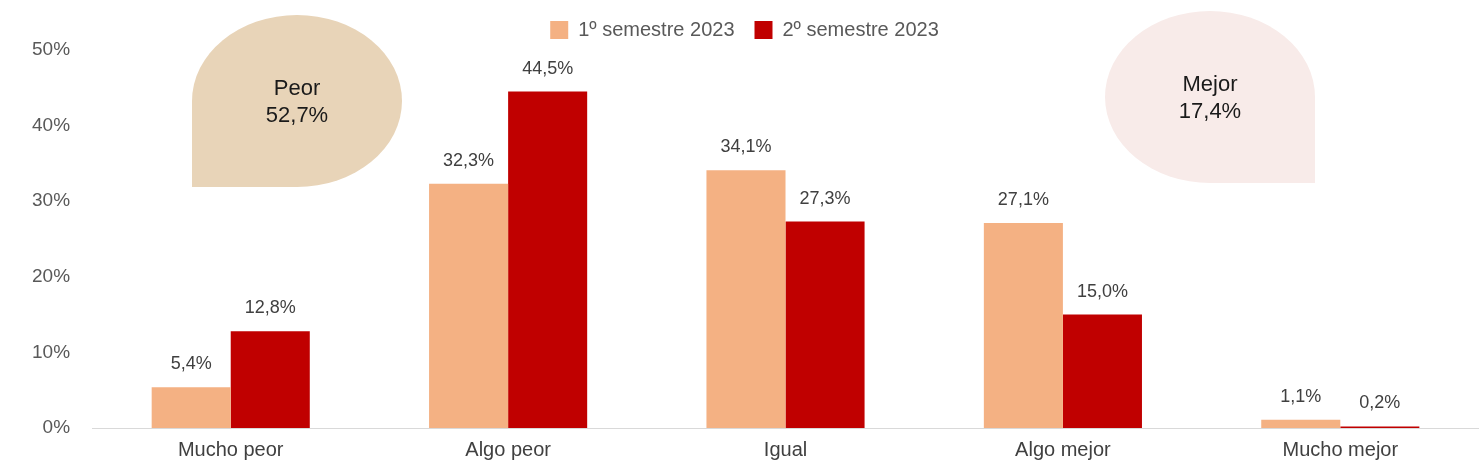  What do you see at coordinates (51, 124) in the screenshot?
I see `y-tick-label: 40%` at bounding box center [51, 124].